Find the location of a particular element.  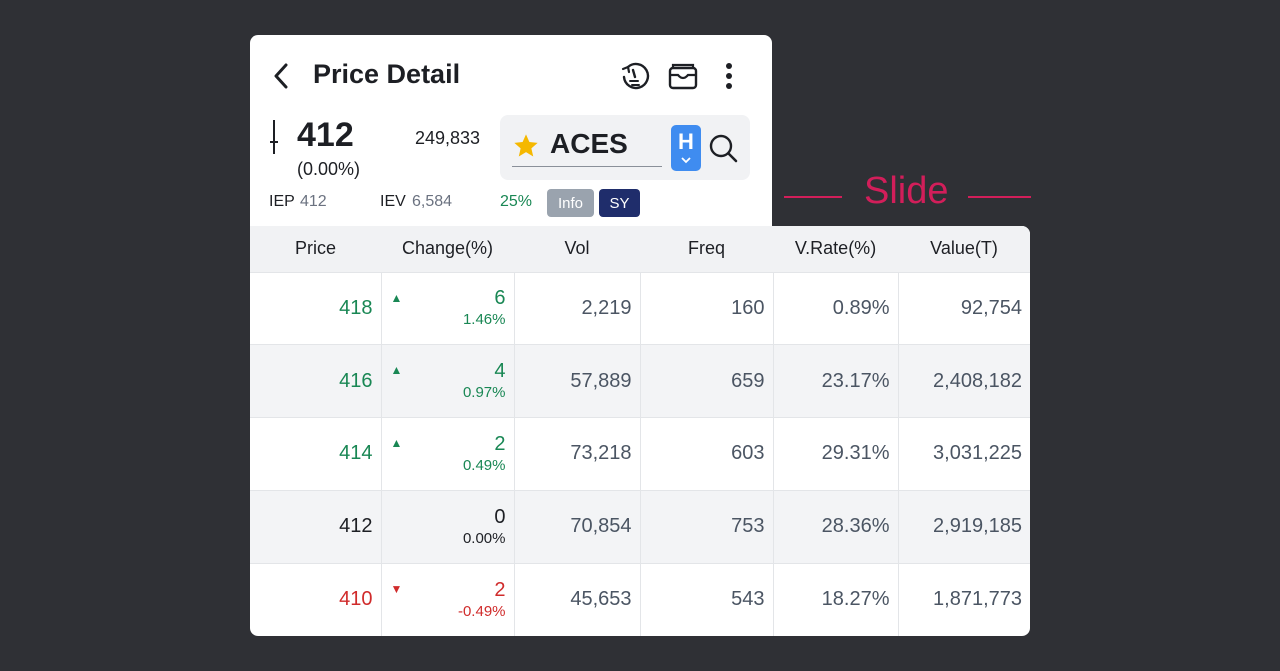

vrate-cell: 23.17% is located at coordinates (835, 381).